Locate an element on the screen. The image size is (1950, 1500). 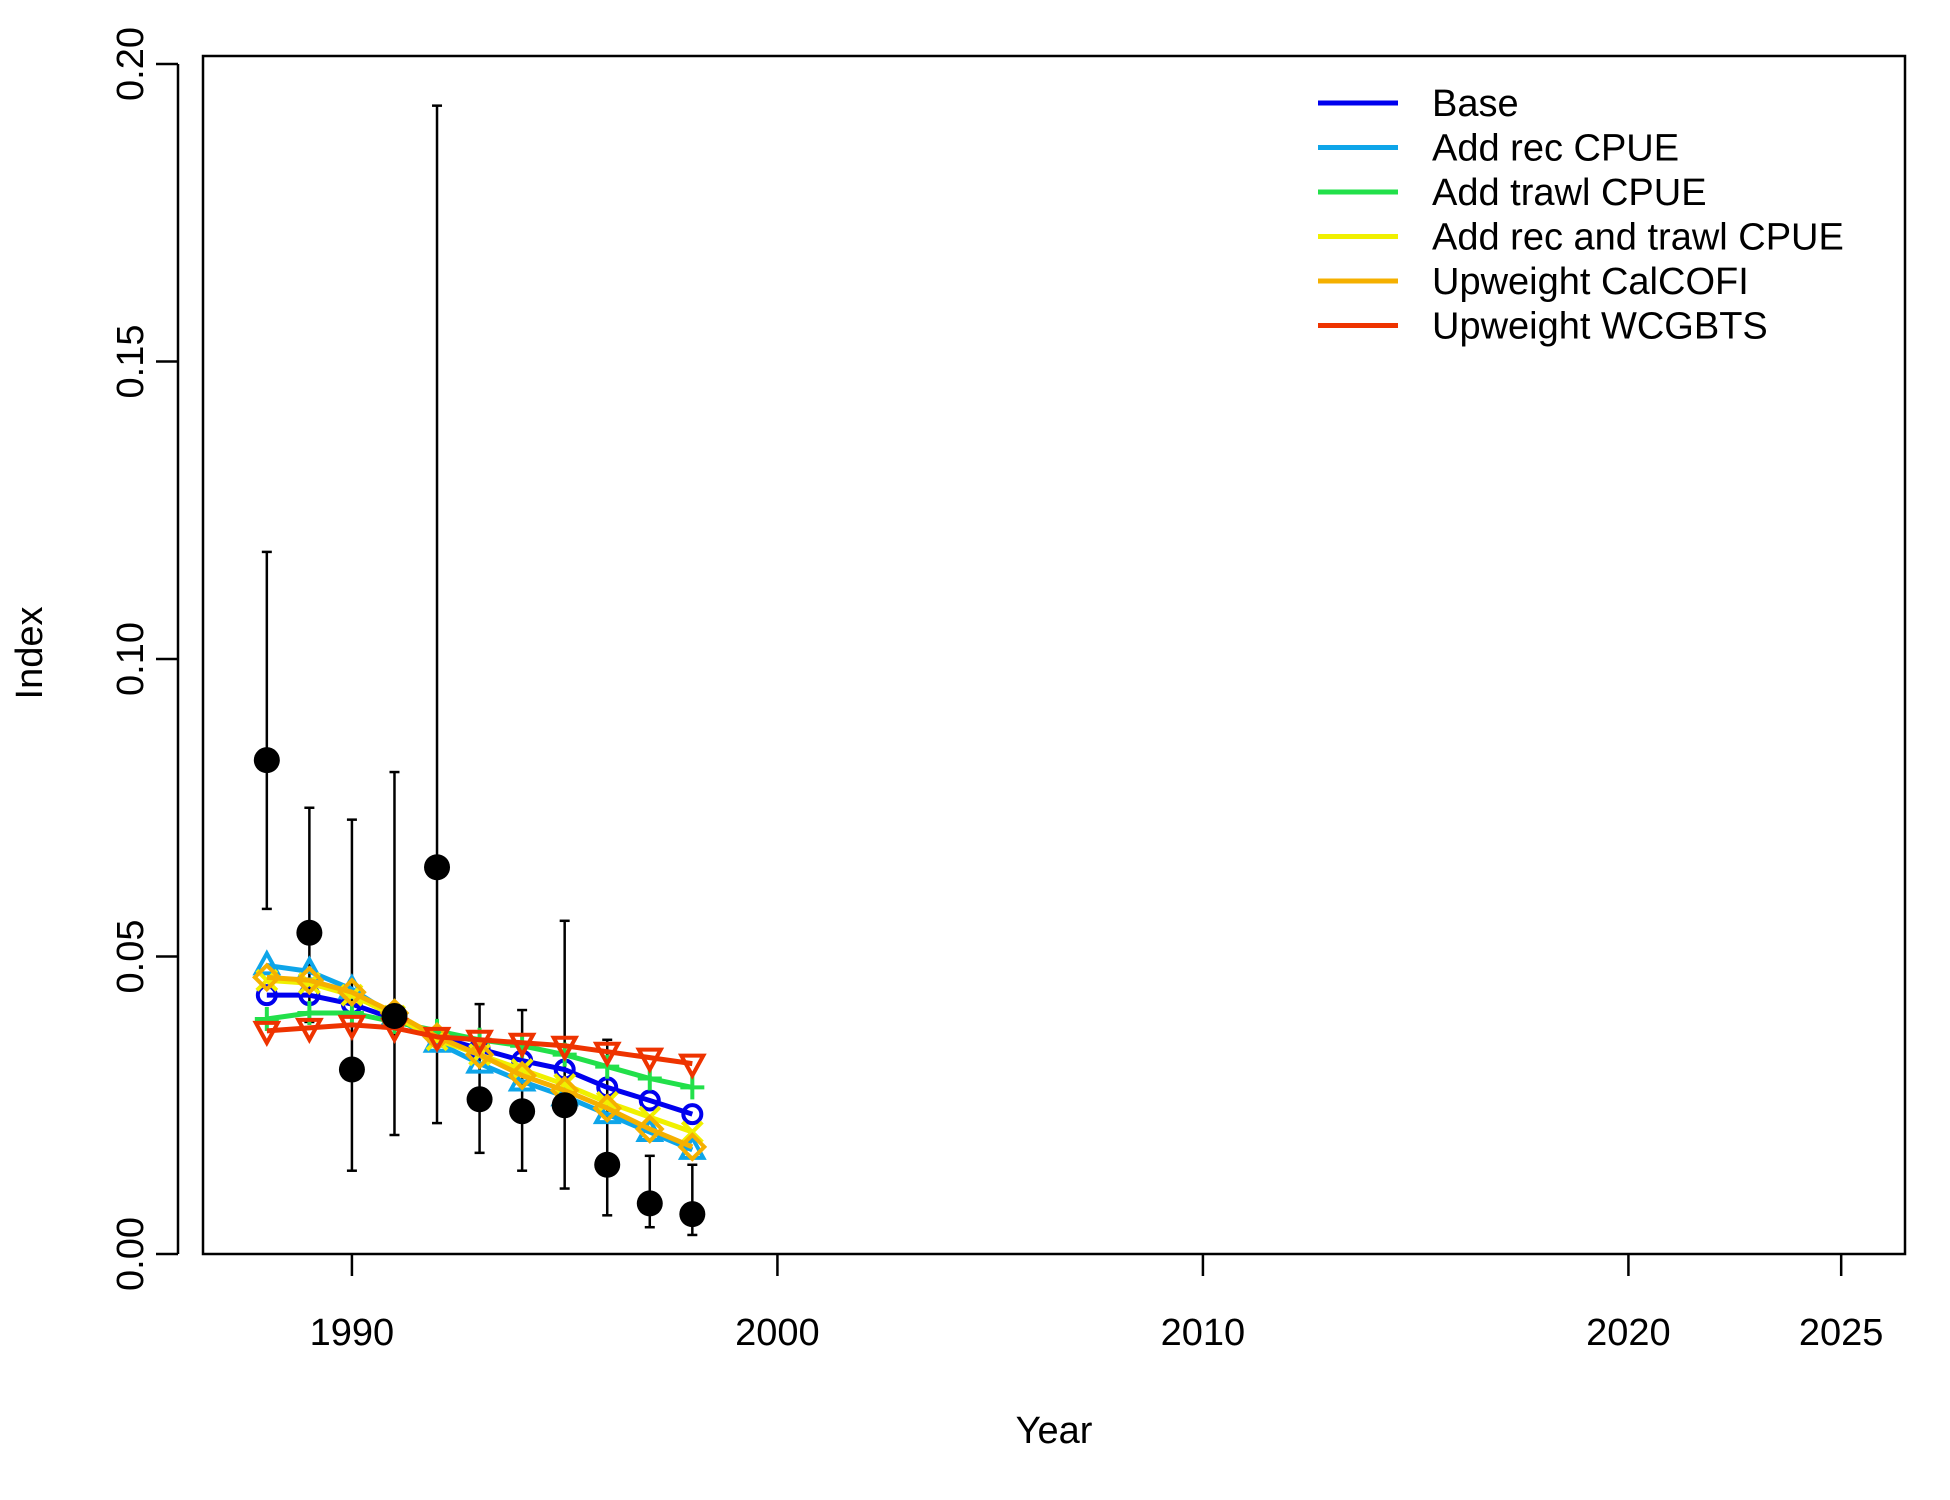
x-axis: 1990 2000 2010 2020 2025 is located at coordinates (1097, 1304).